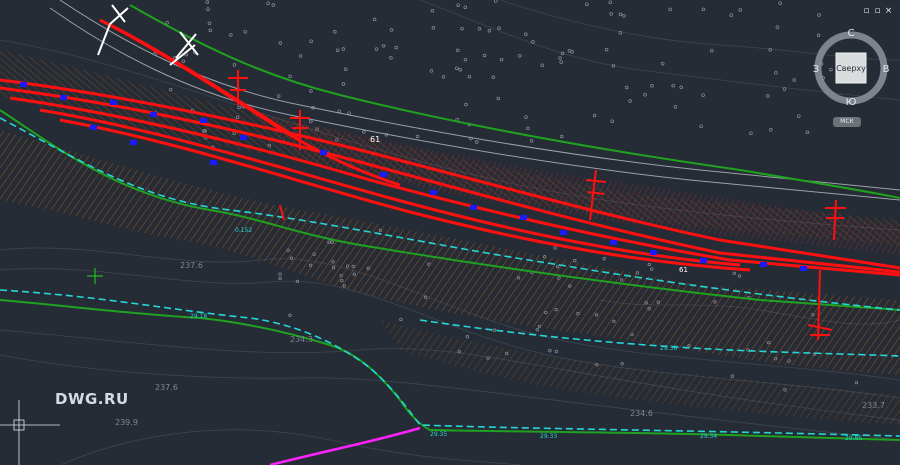  I want to click on viewcube-face-label: Сверху, so click(851, 68).